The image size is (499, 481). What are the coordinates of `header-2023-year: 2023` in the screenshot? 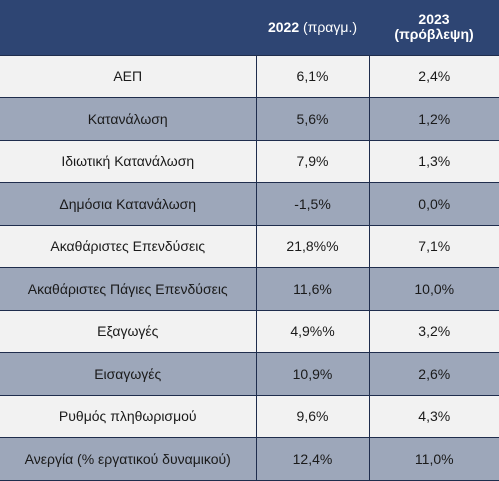 It's located at (434, 19).